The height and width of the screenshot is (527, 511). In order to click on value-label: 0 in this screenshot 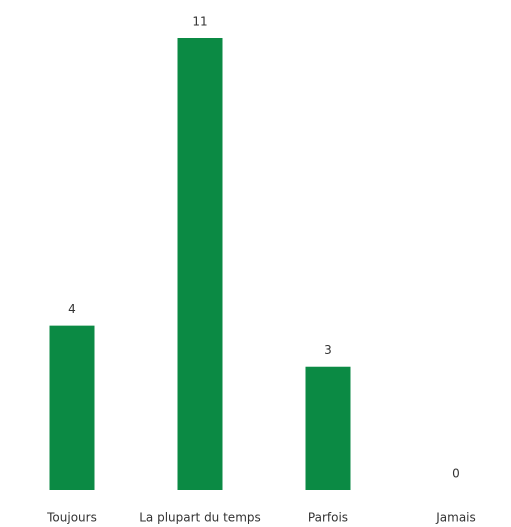, I will do `click(456, 474)`.